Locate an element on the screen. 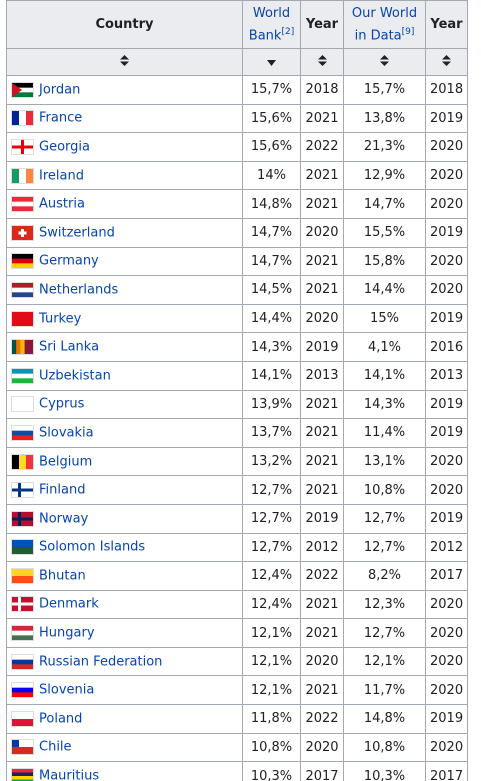  country-link: Germany is located at coordinates (69, 261).